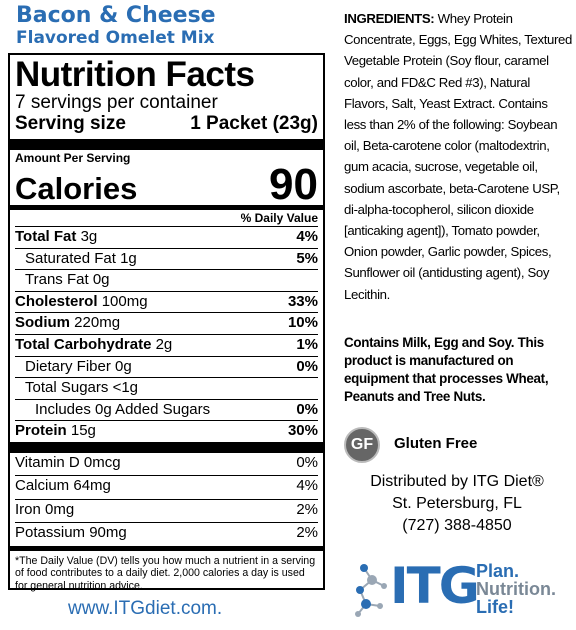 The image size is (576, 630). I want to click on nutrient-amount: <1g, so click(125, 388).